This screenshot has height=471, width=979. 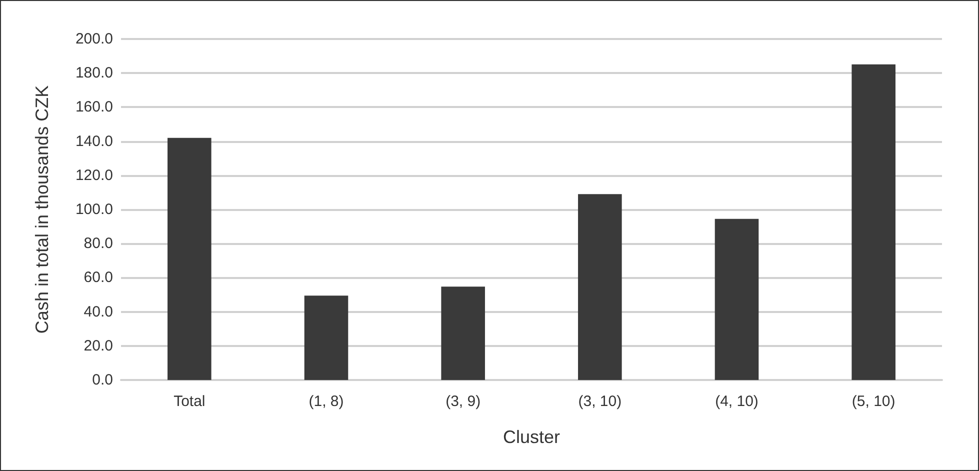 I want to click on y-tick-label: 200.0, so click(x=94, y=39).